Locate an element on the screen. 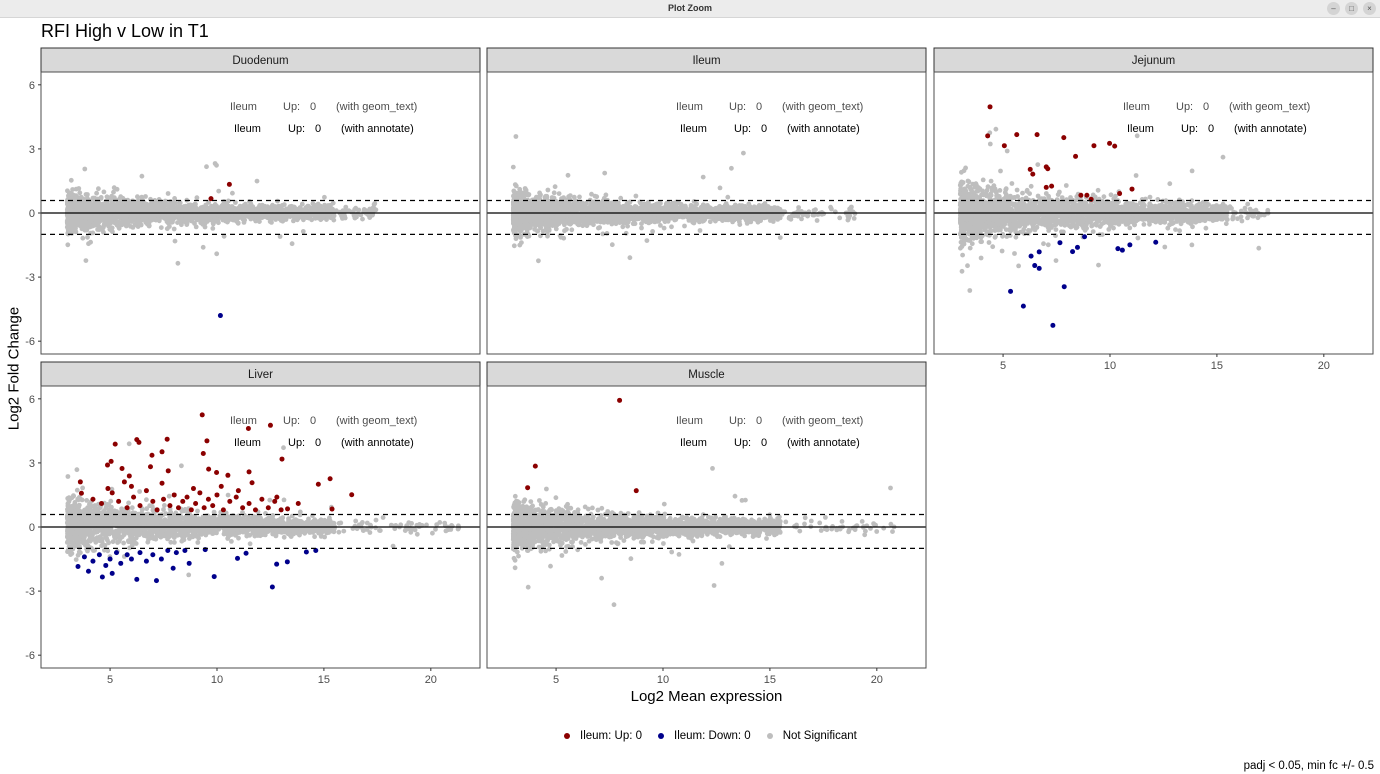  point-down is located at coordinates (220, 316).